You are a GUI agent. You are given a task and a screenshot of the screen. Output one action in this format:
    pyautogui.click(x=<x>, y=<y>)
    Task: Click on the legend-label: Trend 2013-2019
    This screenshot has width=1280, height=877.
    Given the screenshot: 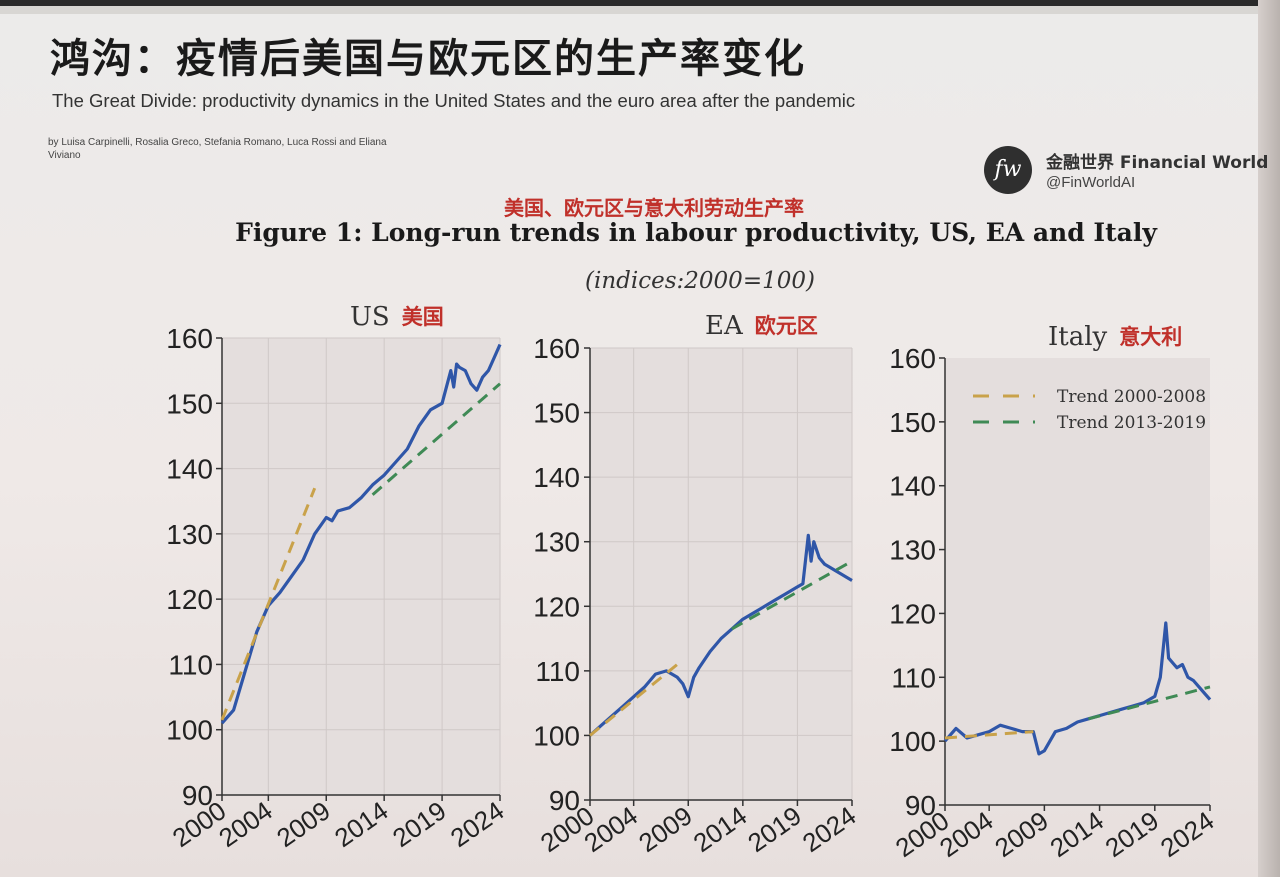 What is the action you would take?
    pyautogui.click(x=1131, y=423)
    